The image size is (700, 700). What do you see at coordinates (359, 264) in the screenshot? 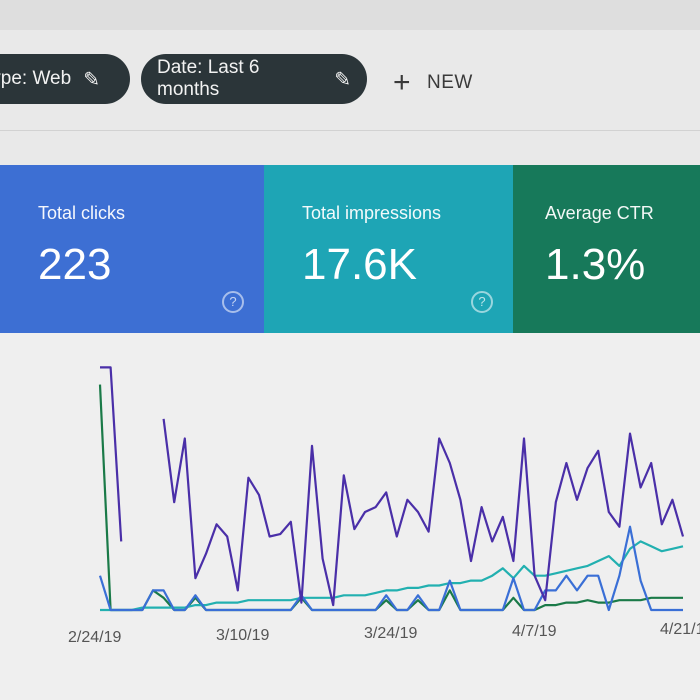
I see `card-value: 17.6K` at bounding box center [359, 264].